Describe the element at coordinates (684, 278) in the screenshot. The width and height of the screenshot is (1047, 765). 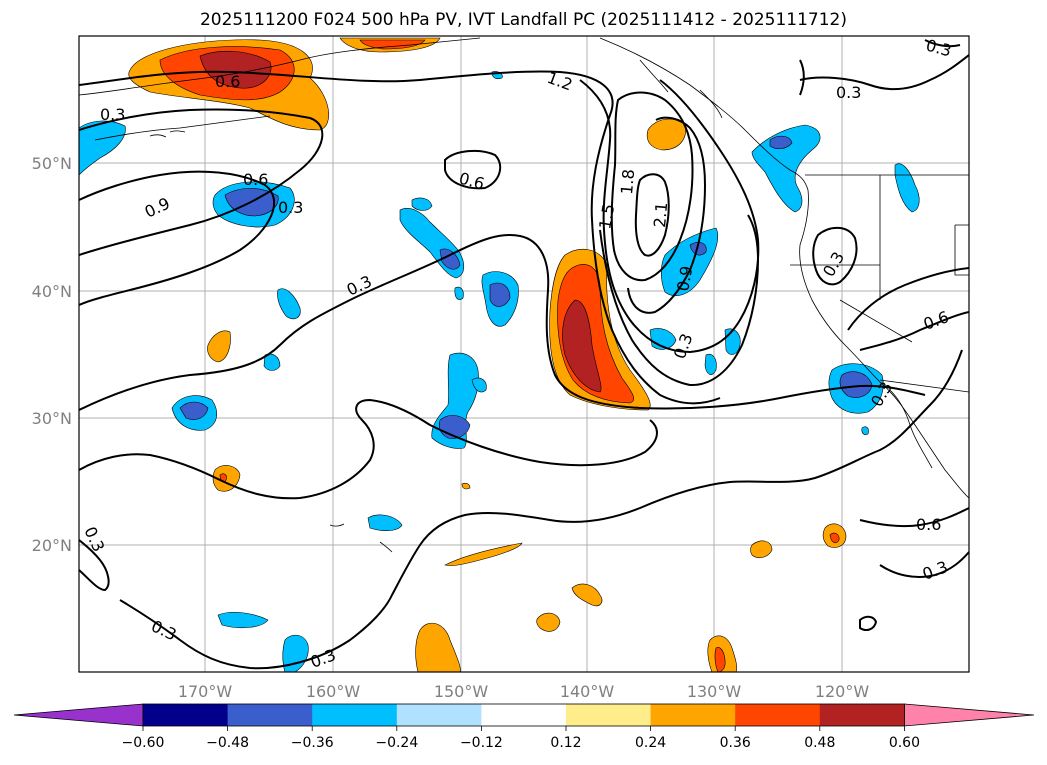
I see `contour-label: 0.9` at that location.